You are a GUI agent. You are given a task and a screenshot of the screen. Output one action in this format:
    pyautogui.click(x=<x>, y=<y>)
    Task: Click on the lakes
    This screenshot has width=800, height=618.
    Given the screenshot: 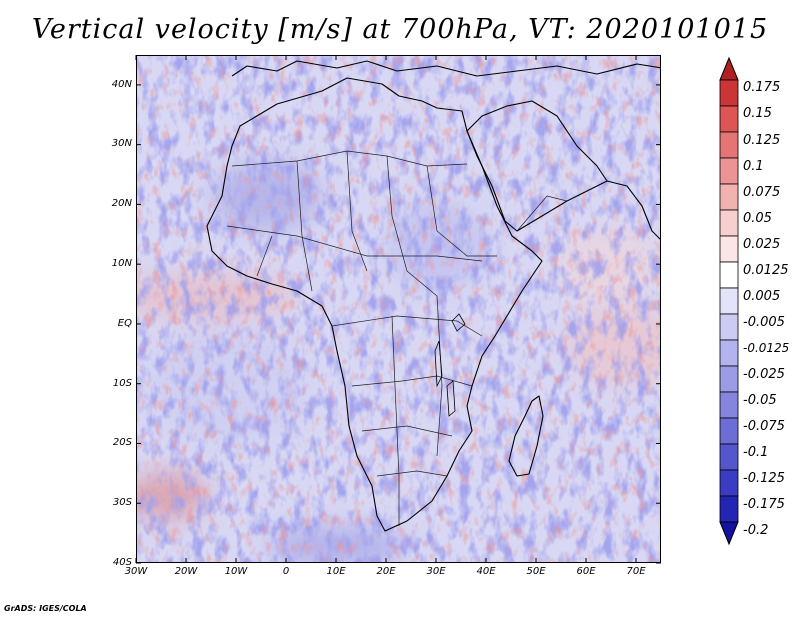 What is the action you would take?
    pyautogui.click(x=450, y=365)
    